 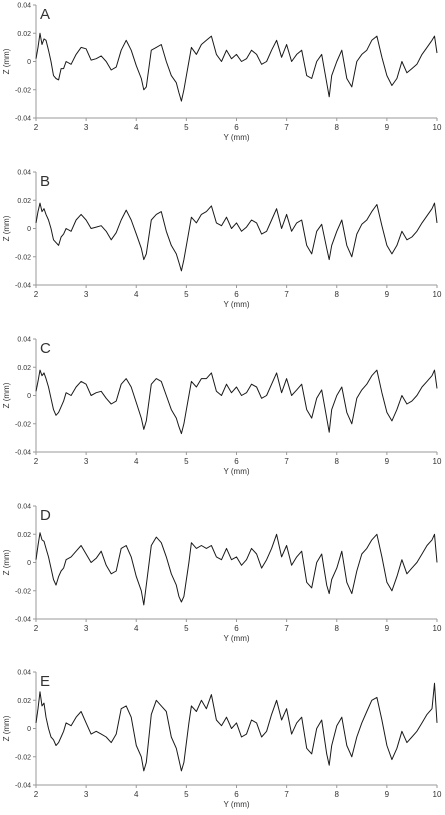 What do you see at coordinates (236, 67) in the screenshot?
I see `profile-line-a` at bounding box center [236, 67].